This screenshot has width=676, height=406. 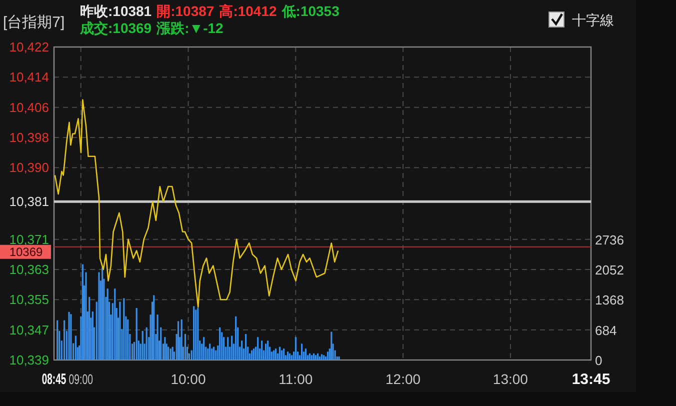 What do you see at coordinates (609, 300) in the screenshot?
I see `y2-tick-label: 1368` at bounding box center [609, 300].